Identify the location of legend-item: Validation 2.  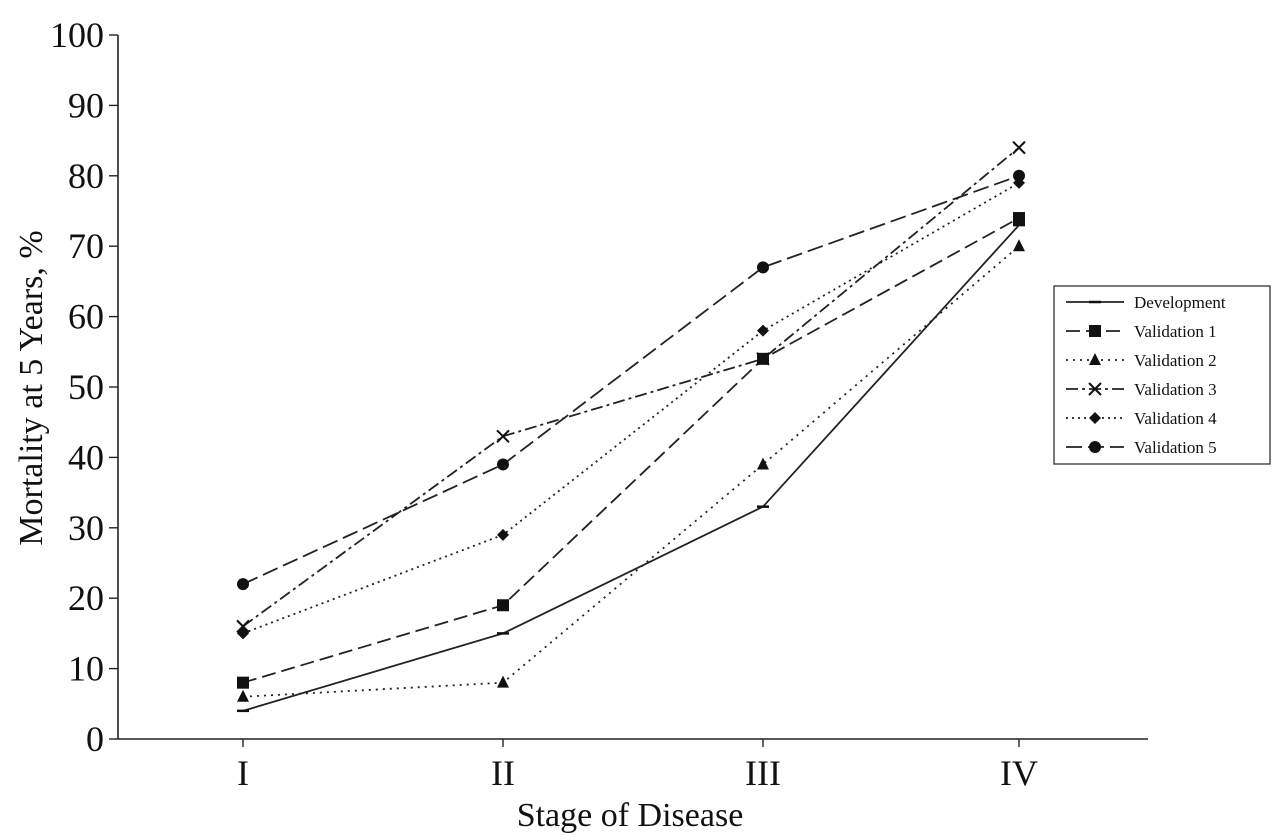
(1141, 360).